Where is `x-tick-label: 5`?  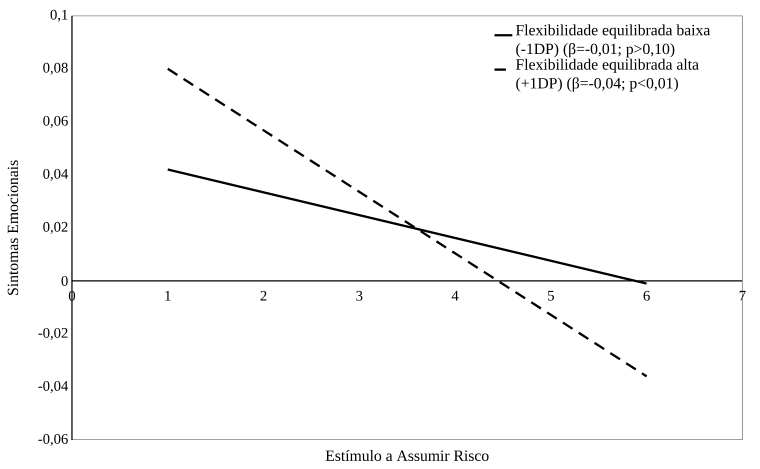 x-tick-label: 5 is located at coordinates (551, 296).